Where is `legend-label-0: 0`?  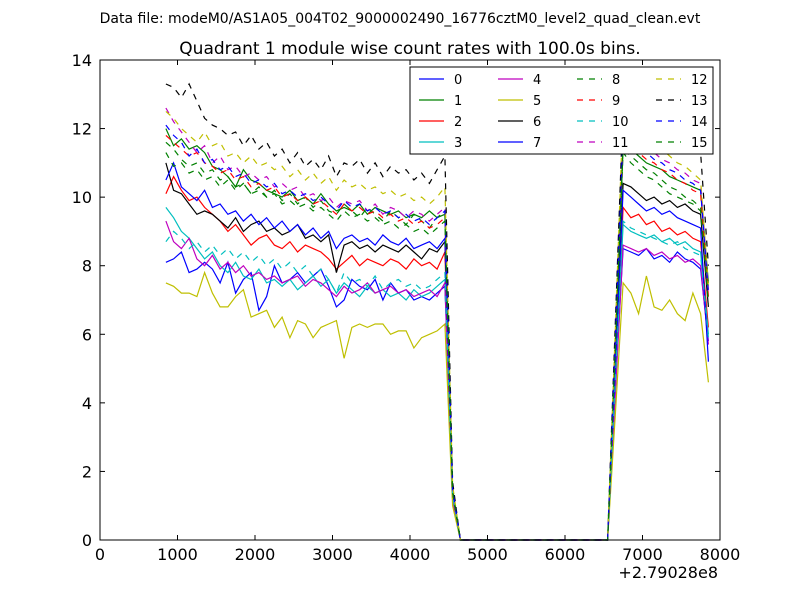
legend-label-0: 0 is located at coordinates (458, 80).